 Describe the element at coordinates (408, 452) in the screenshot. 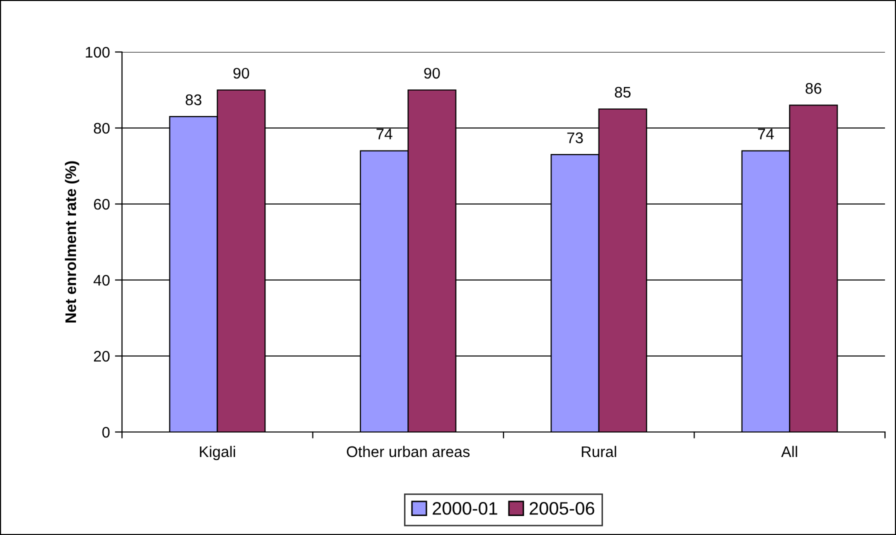

I see `x-tick-label: Other urban areas` at that location.